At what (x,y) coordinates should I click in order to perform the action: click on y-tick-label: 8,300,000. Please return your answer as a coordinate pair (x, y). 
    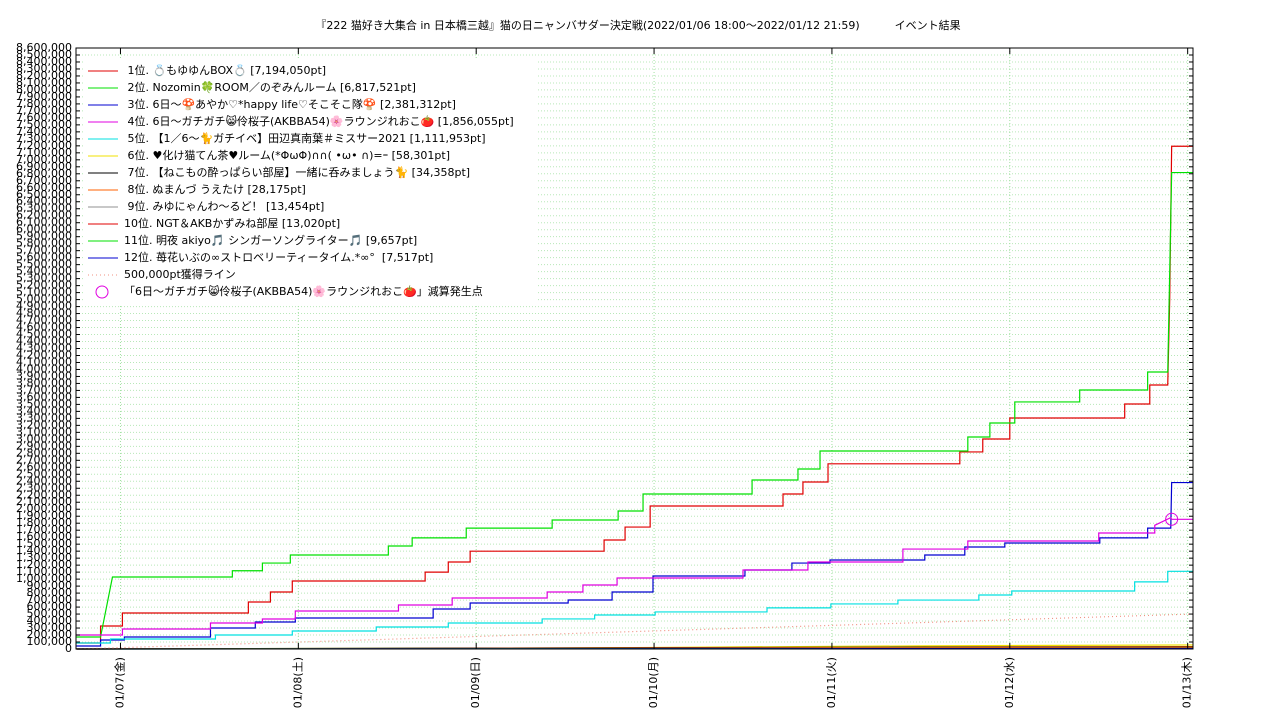
    Looking at the image, I should click on (44, 68).